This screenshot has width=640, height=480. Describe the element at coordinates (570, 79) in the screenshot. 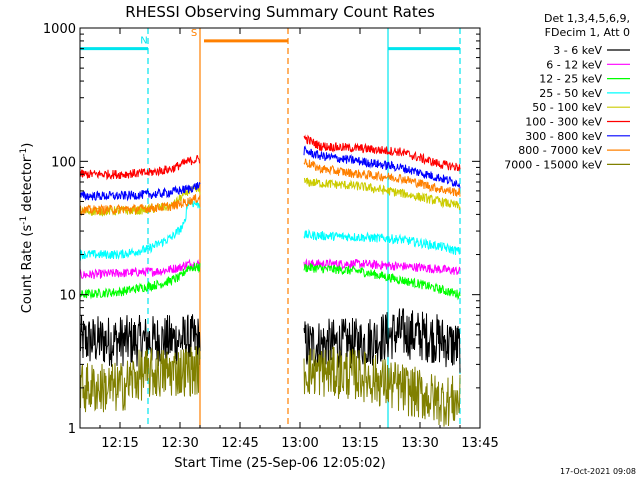

I see `legend-label-2: 12 - 25 keV` at that location.